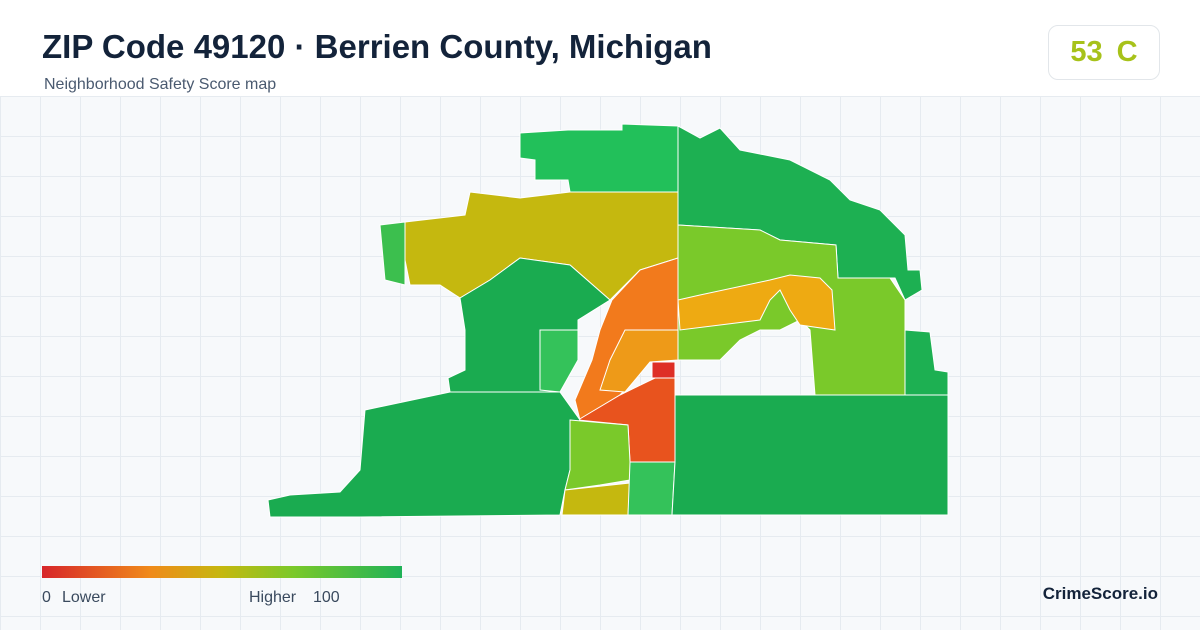 Image resolution: width=1200 pixels, height=630 pixels. Describe the element at coordinates (273, 597) in the screenshot. I see `legend-max-label: Higher` at that location.